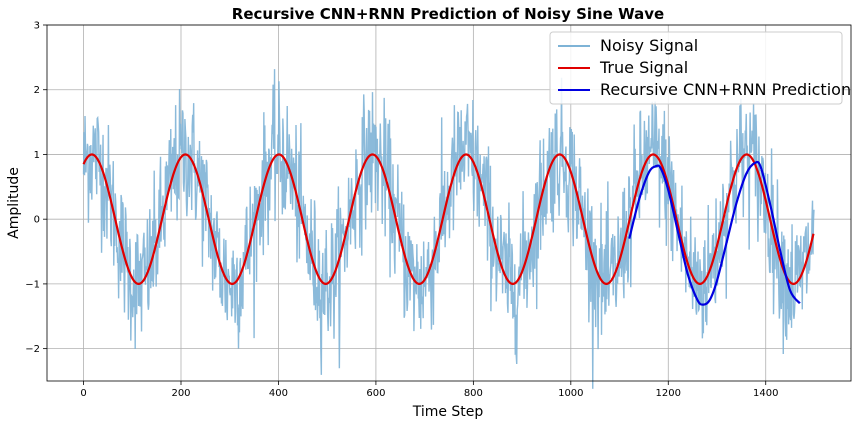 Image resolution: width=856 pixels, height=424 pixels. I want to click on y-axis-label: Amplitude, so click(14, 203).